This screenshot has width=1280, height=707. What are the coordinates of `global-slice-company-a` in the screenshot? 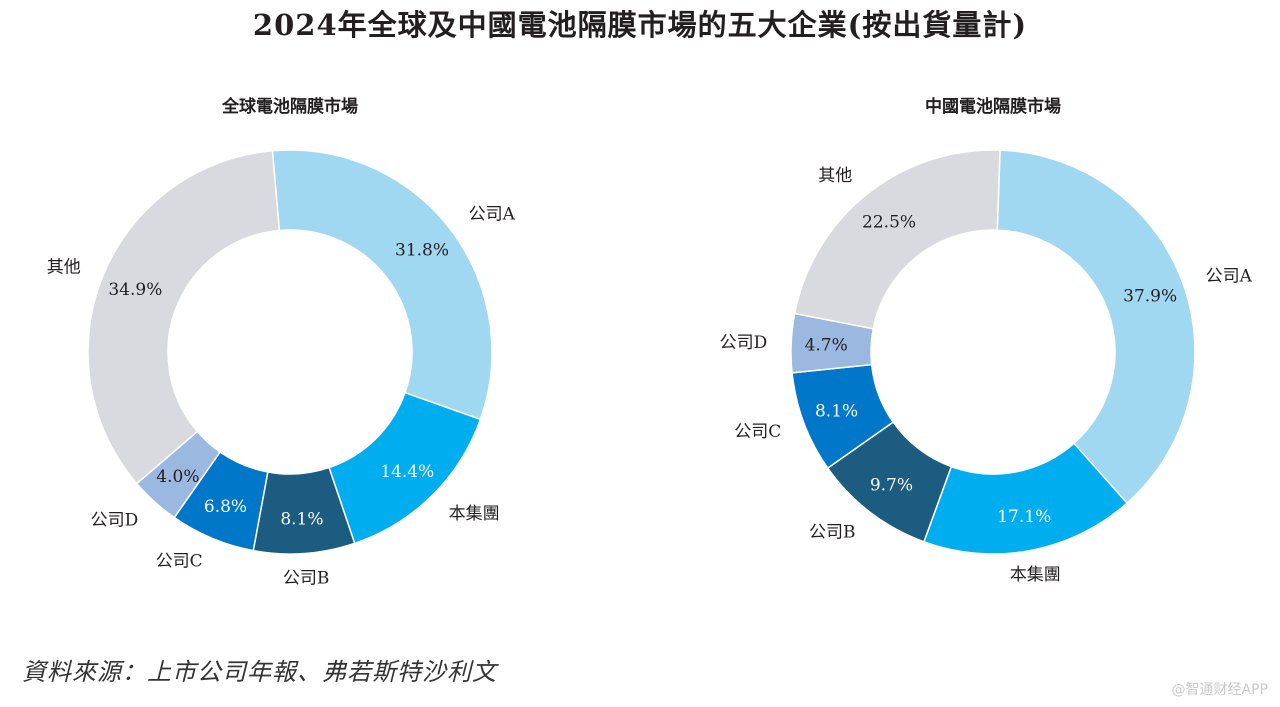 It's located at (382, 285).